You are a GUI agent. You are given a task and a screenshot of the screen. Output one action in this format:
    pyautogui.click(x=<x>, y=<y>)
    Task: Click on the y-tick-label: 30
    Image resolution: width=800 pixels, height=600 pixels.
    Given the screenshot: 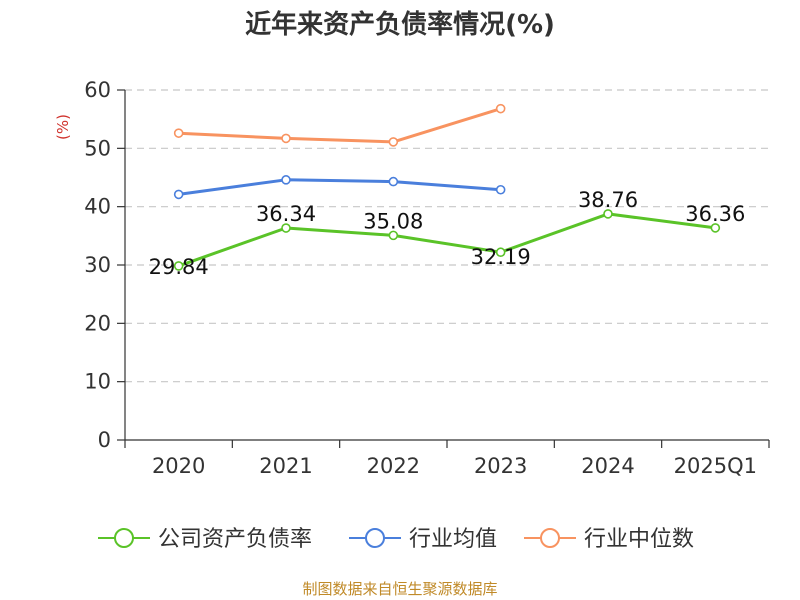 What is the action you would take?
    pyautogui.click(x=97, y=265)
    